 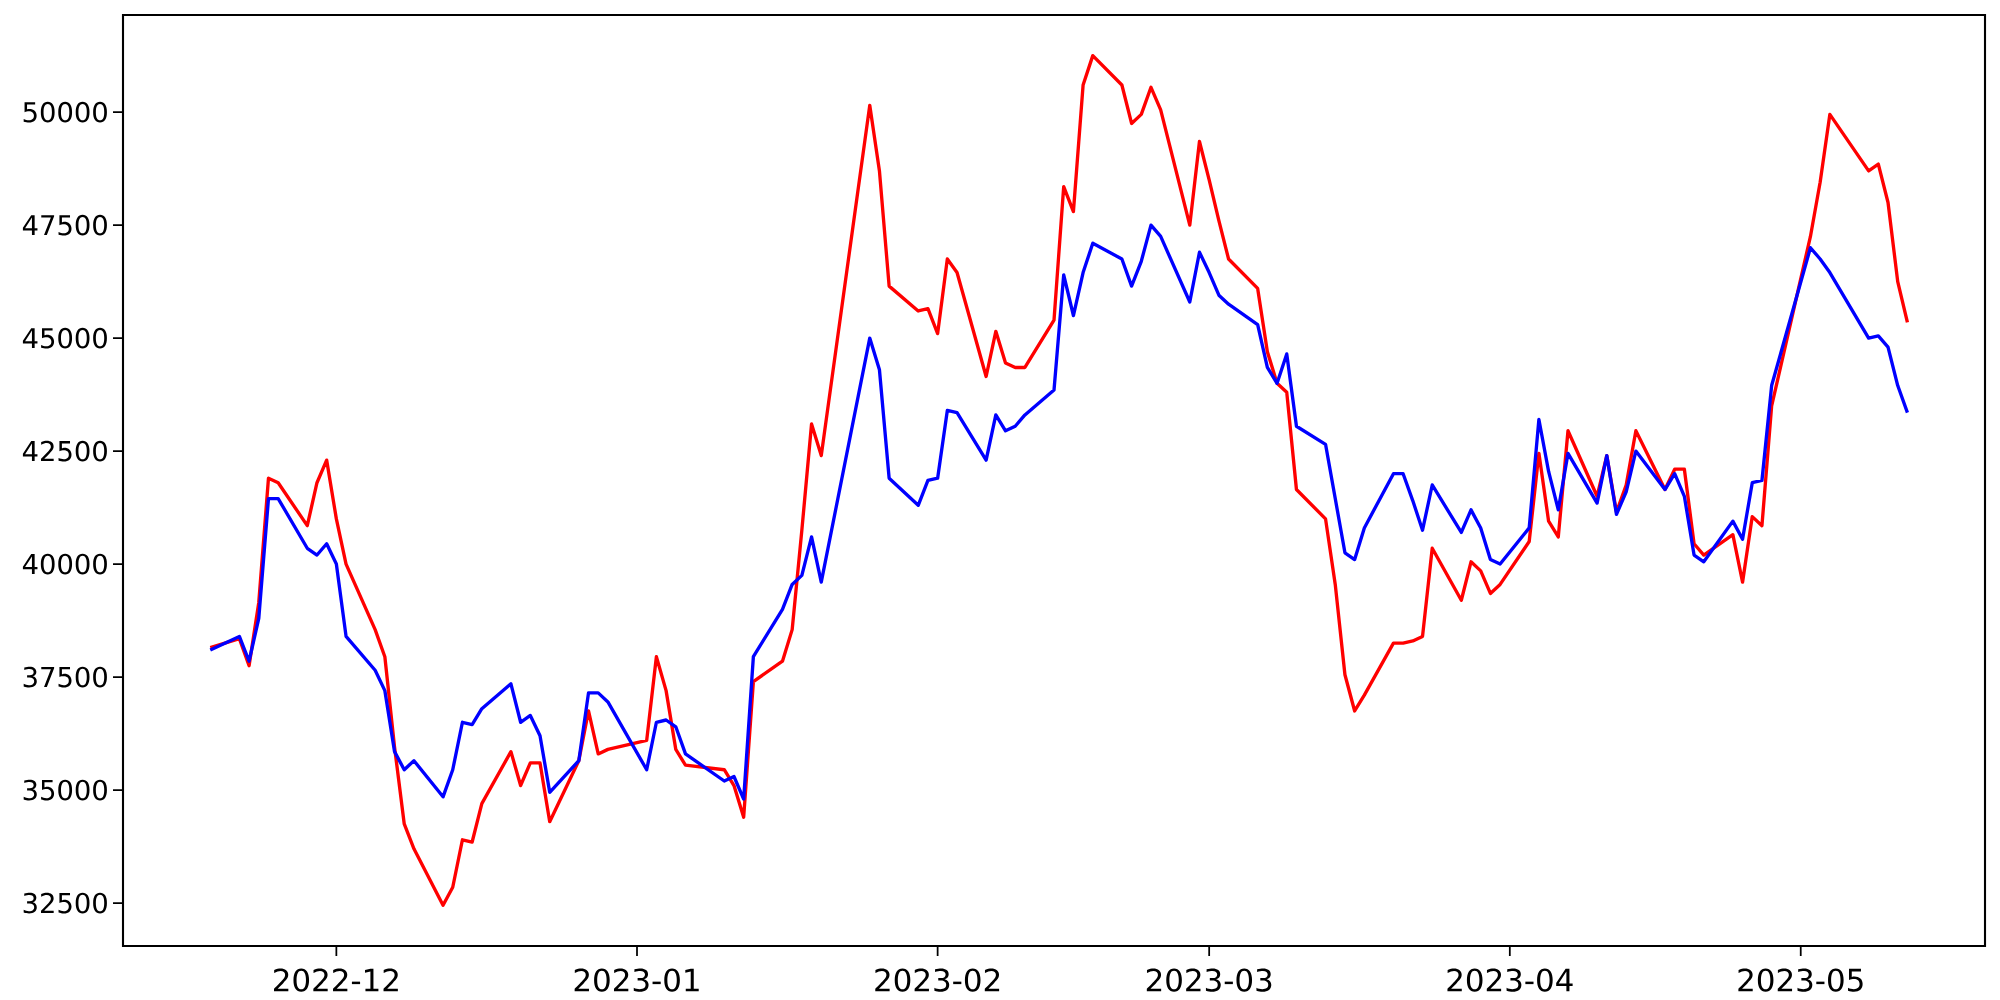 I want to click on y-tick-label: 50000, so click(x=65, y=112).